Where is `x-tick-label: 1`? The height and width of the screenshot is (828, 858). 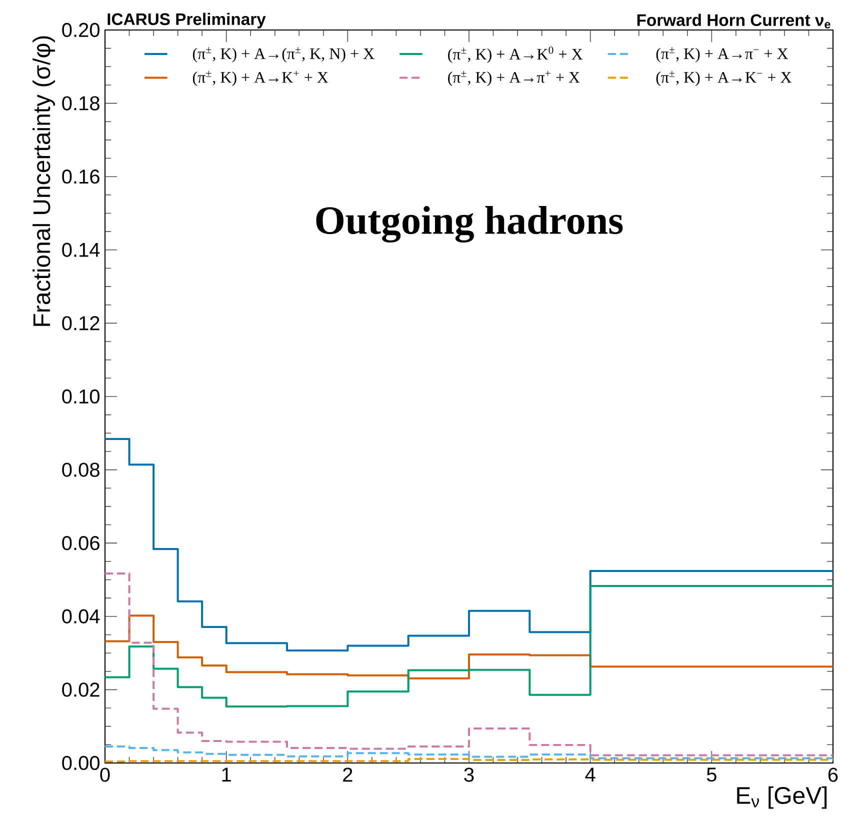 x-tick-label: 1 is located at coordinates (226, 775).